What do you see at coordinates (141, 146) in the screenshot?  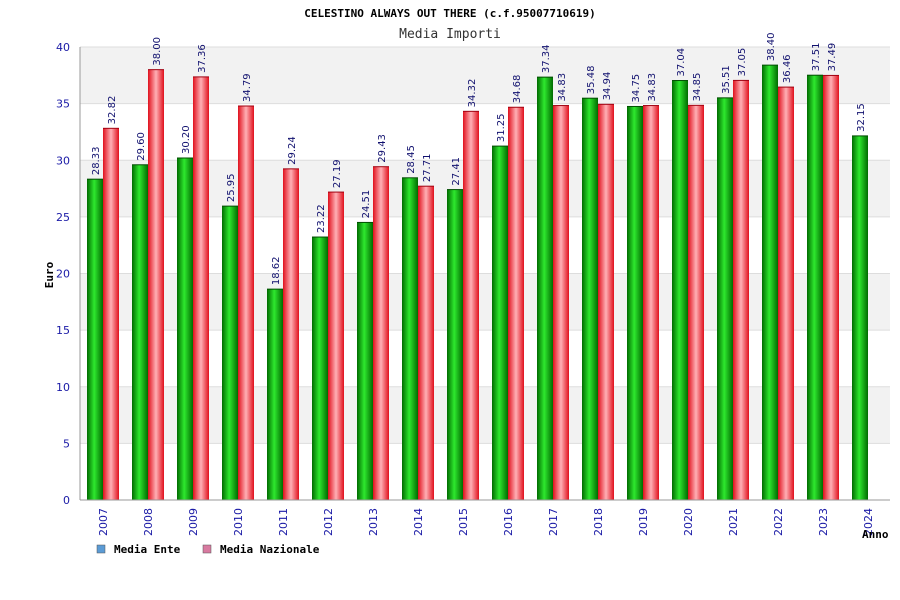 I see `data-label: 29.60` at bounding box center [141, 146].